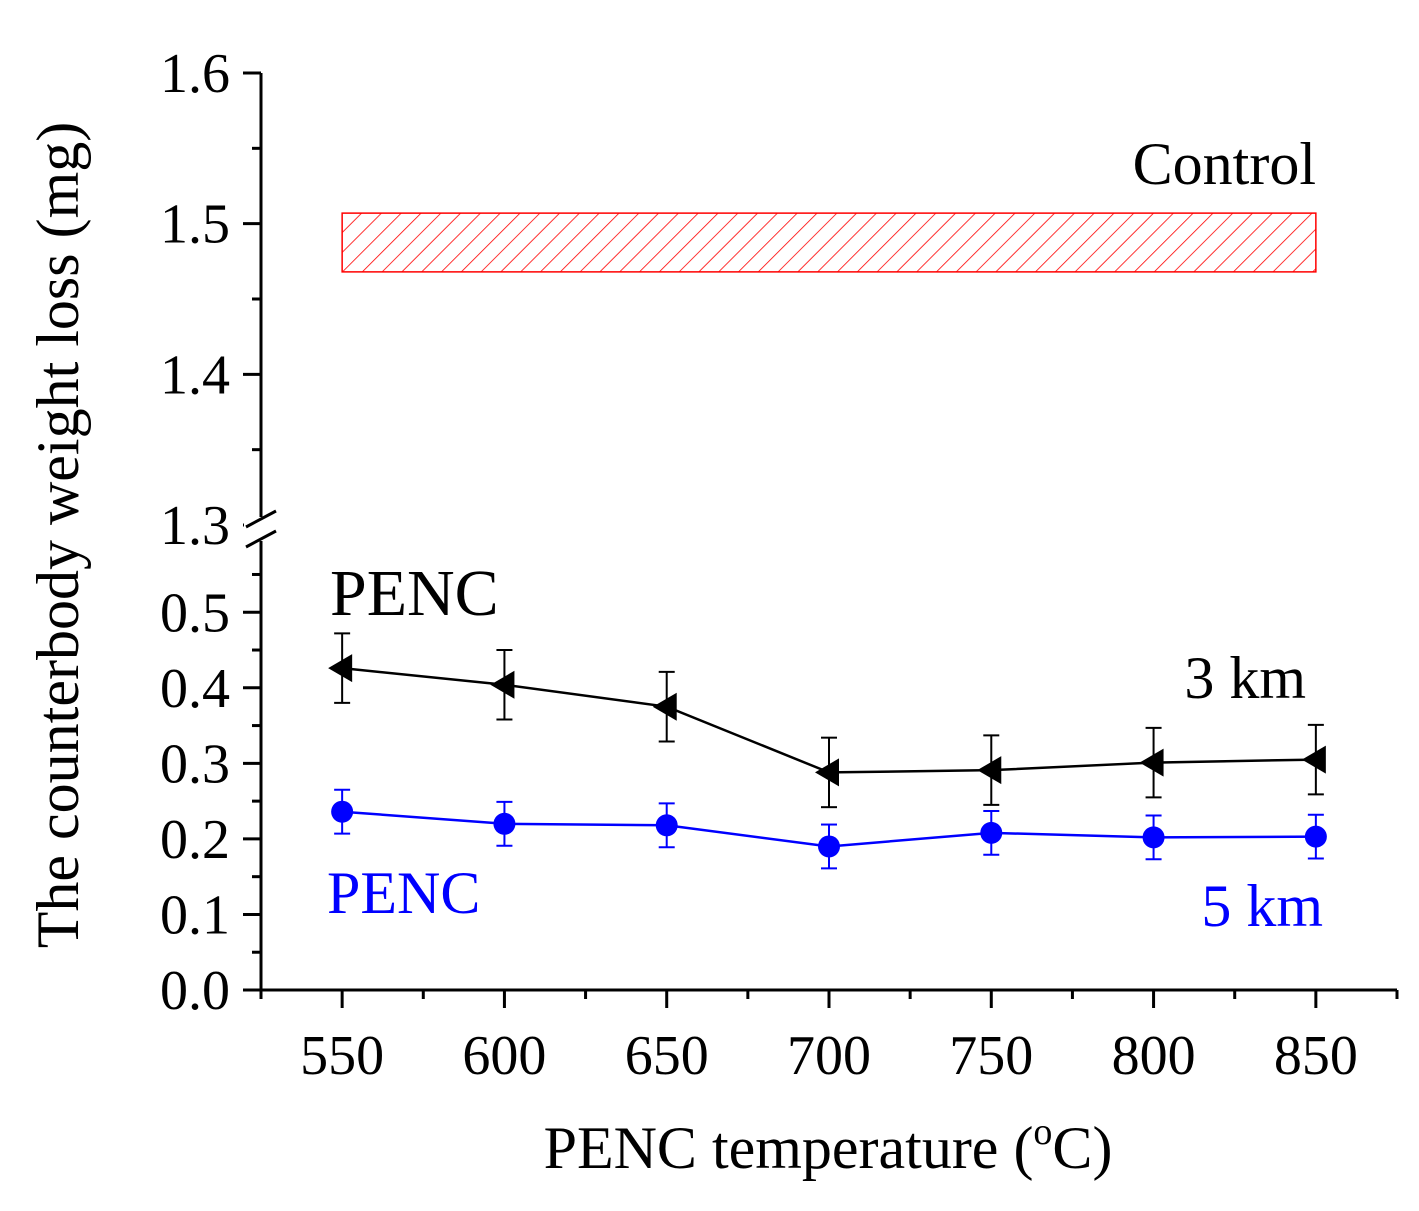 The image size is (1419, 1211). Describe the element at coordinates (195, 689) in the screenshot. I see `y-tick-label: 0.4` at that location.